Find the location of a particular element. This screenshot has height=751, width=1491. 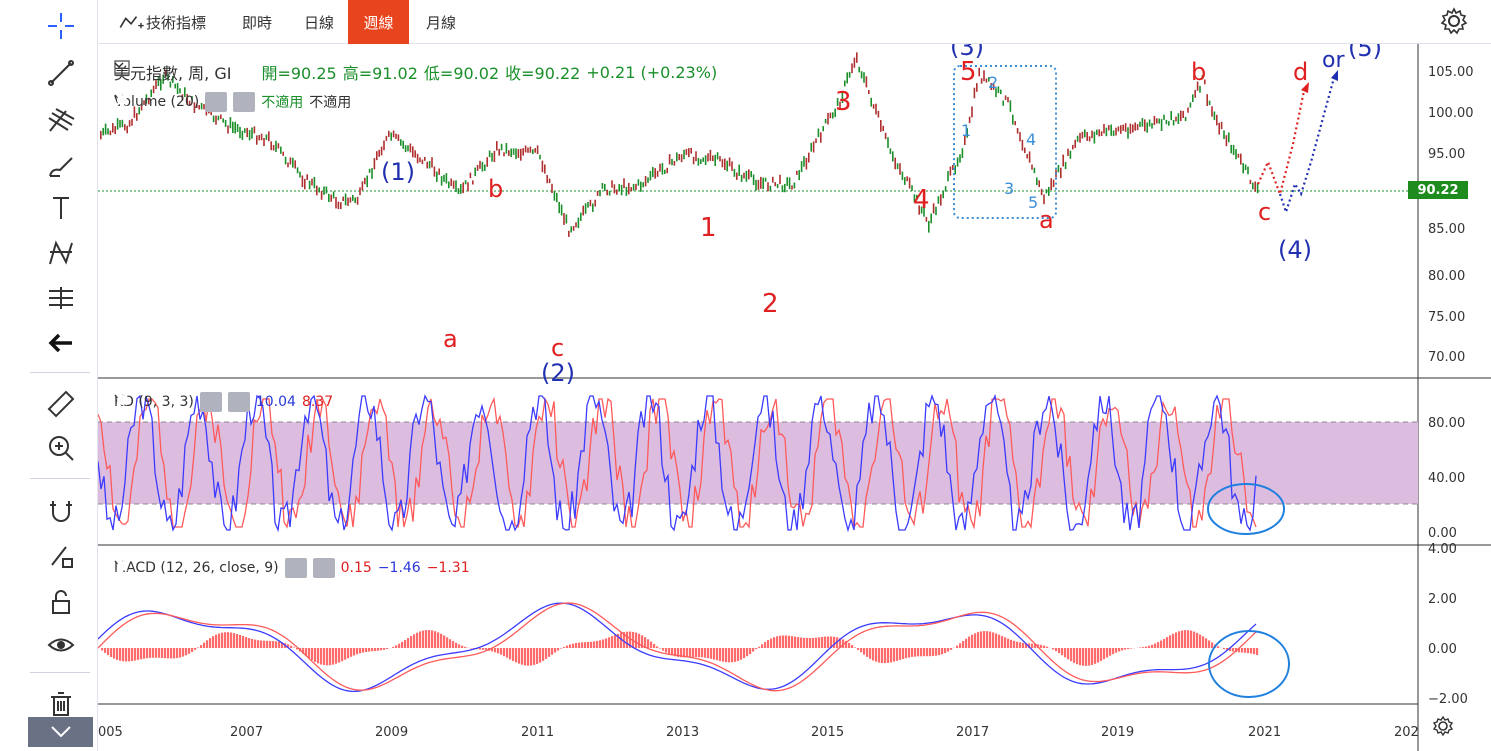

projection-red is located at coordinates (1281, 141).